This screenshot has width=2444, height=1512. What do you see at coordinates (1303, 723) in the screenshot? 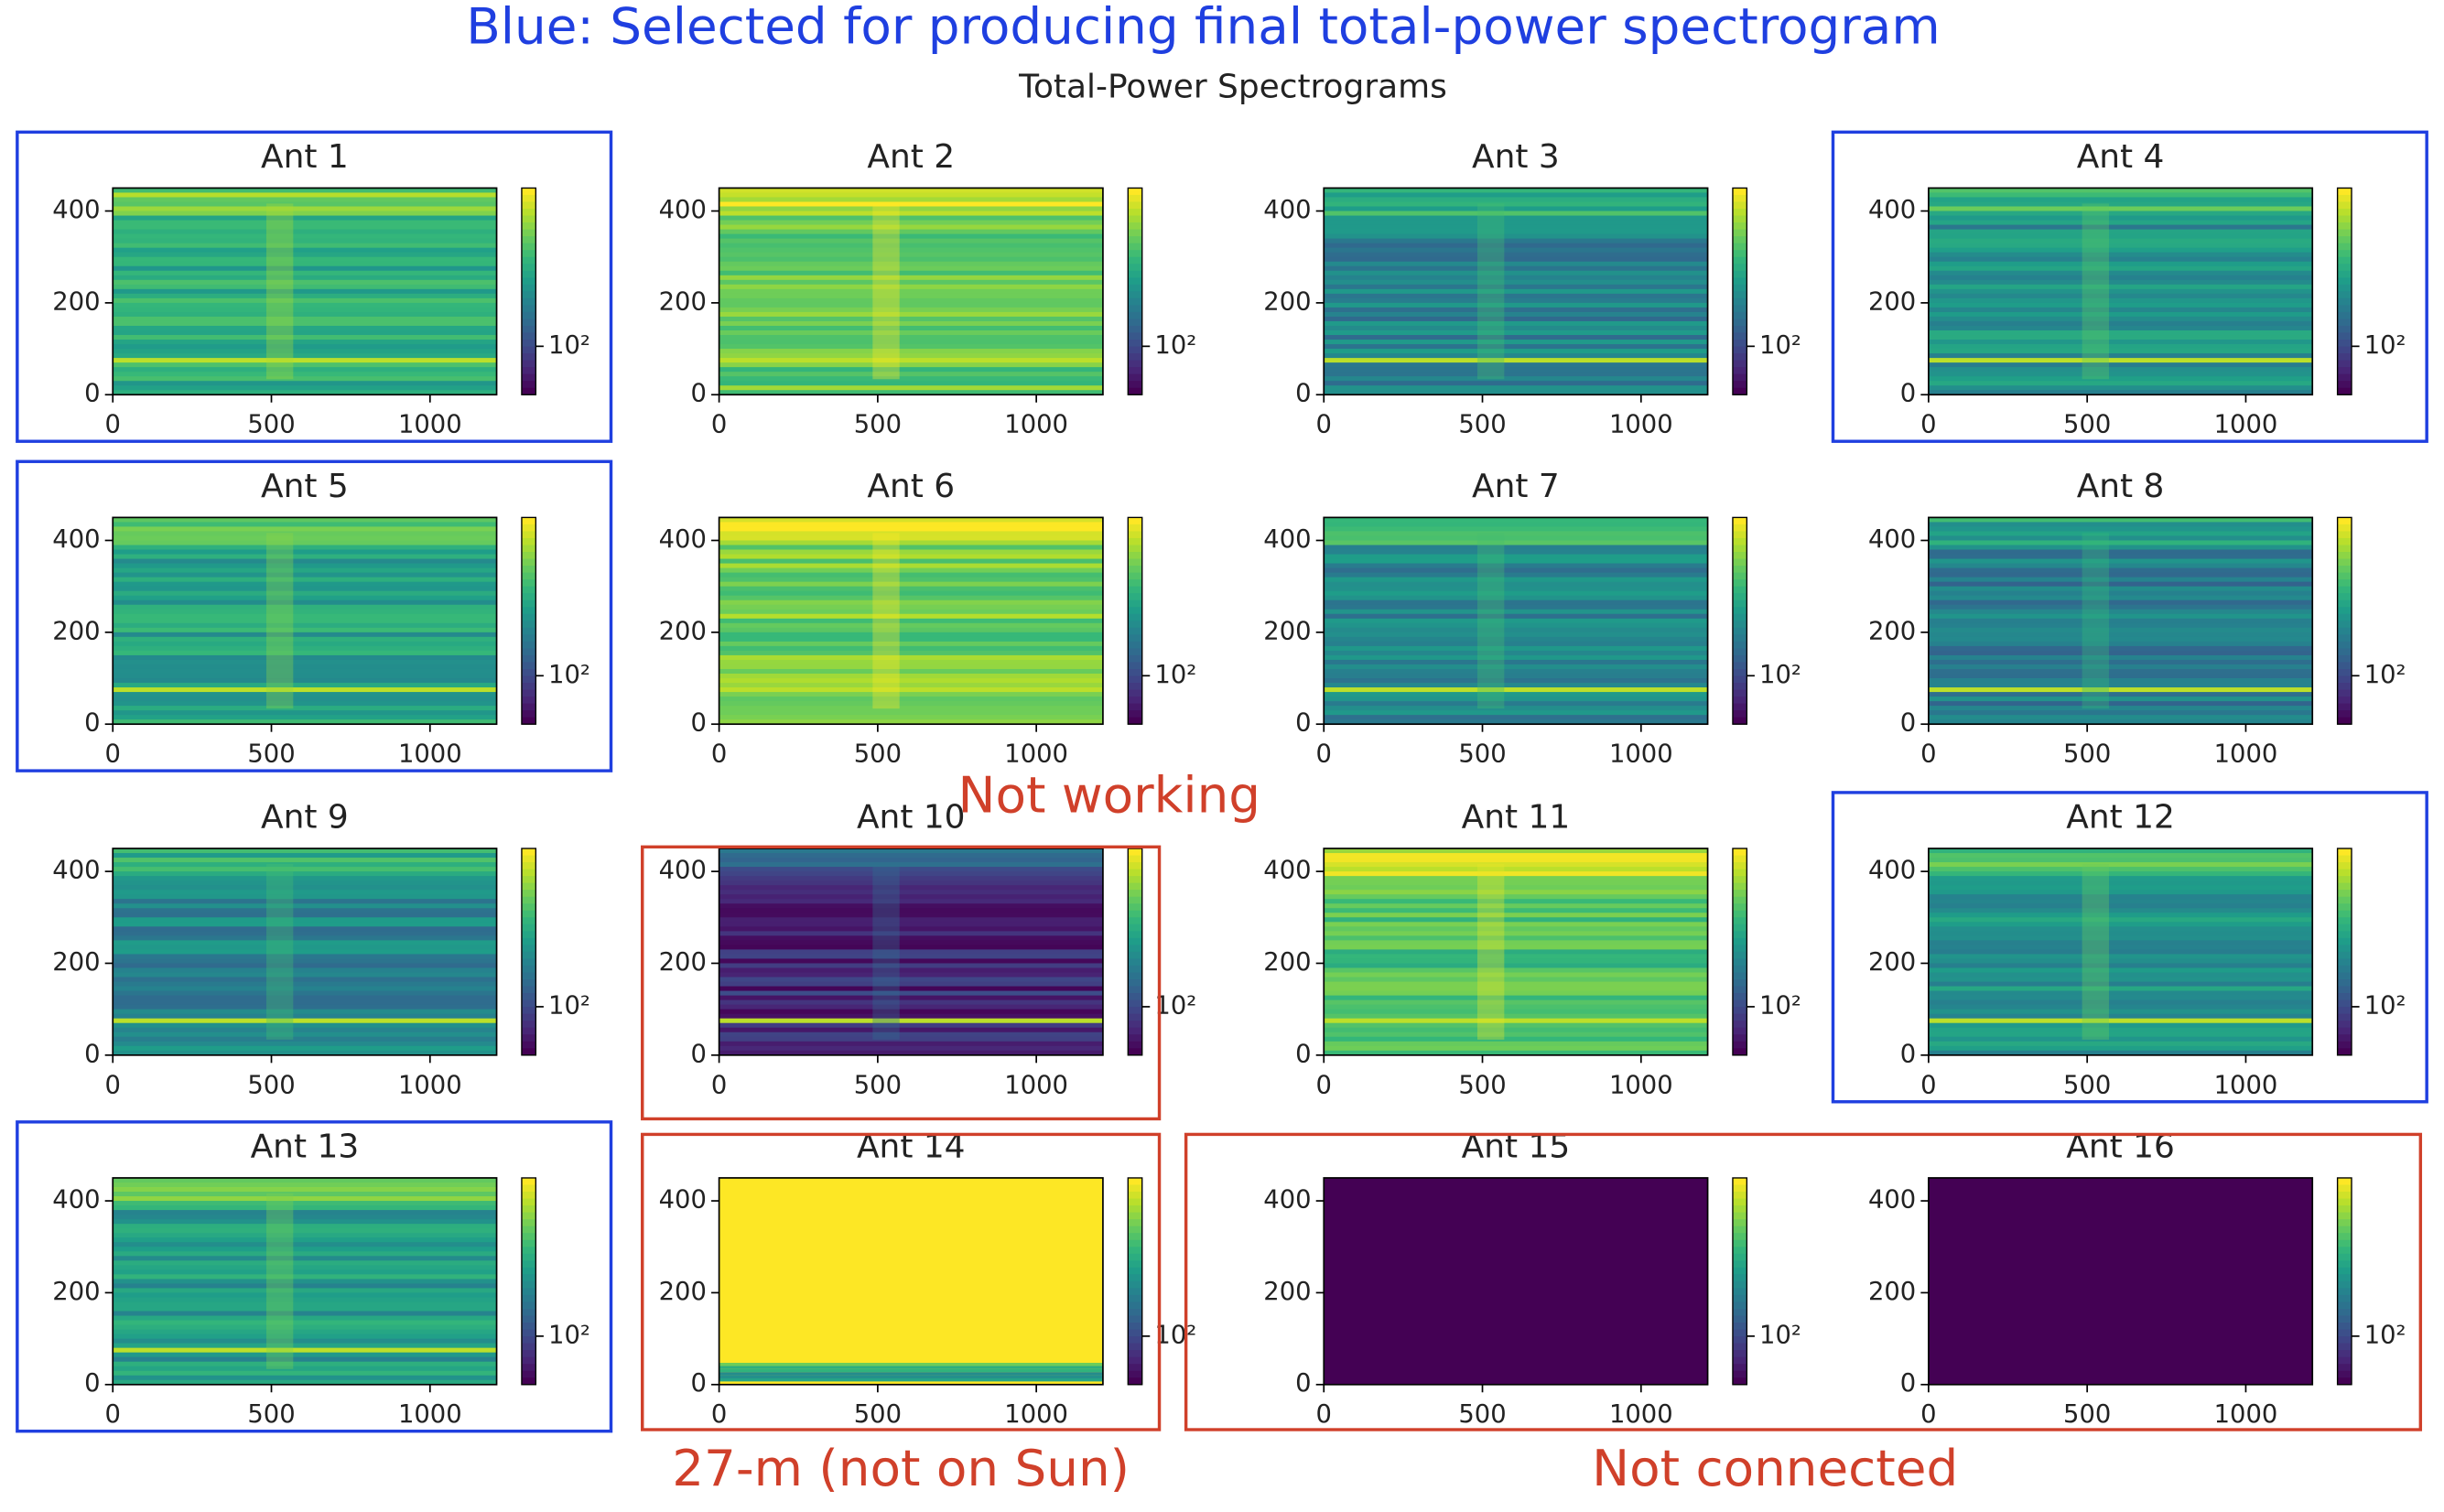
I see `y-tick-label: 0` at bounding box center [1303, 723].